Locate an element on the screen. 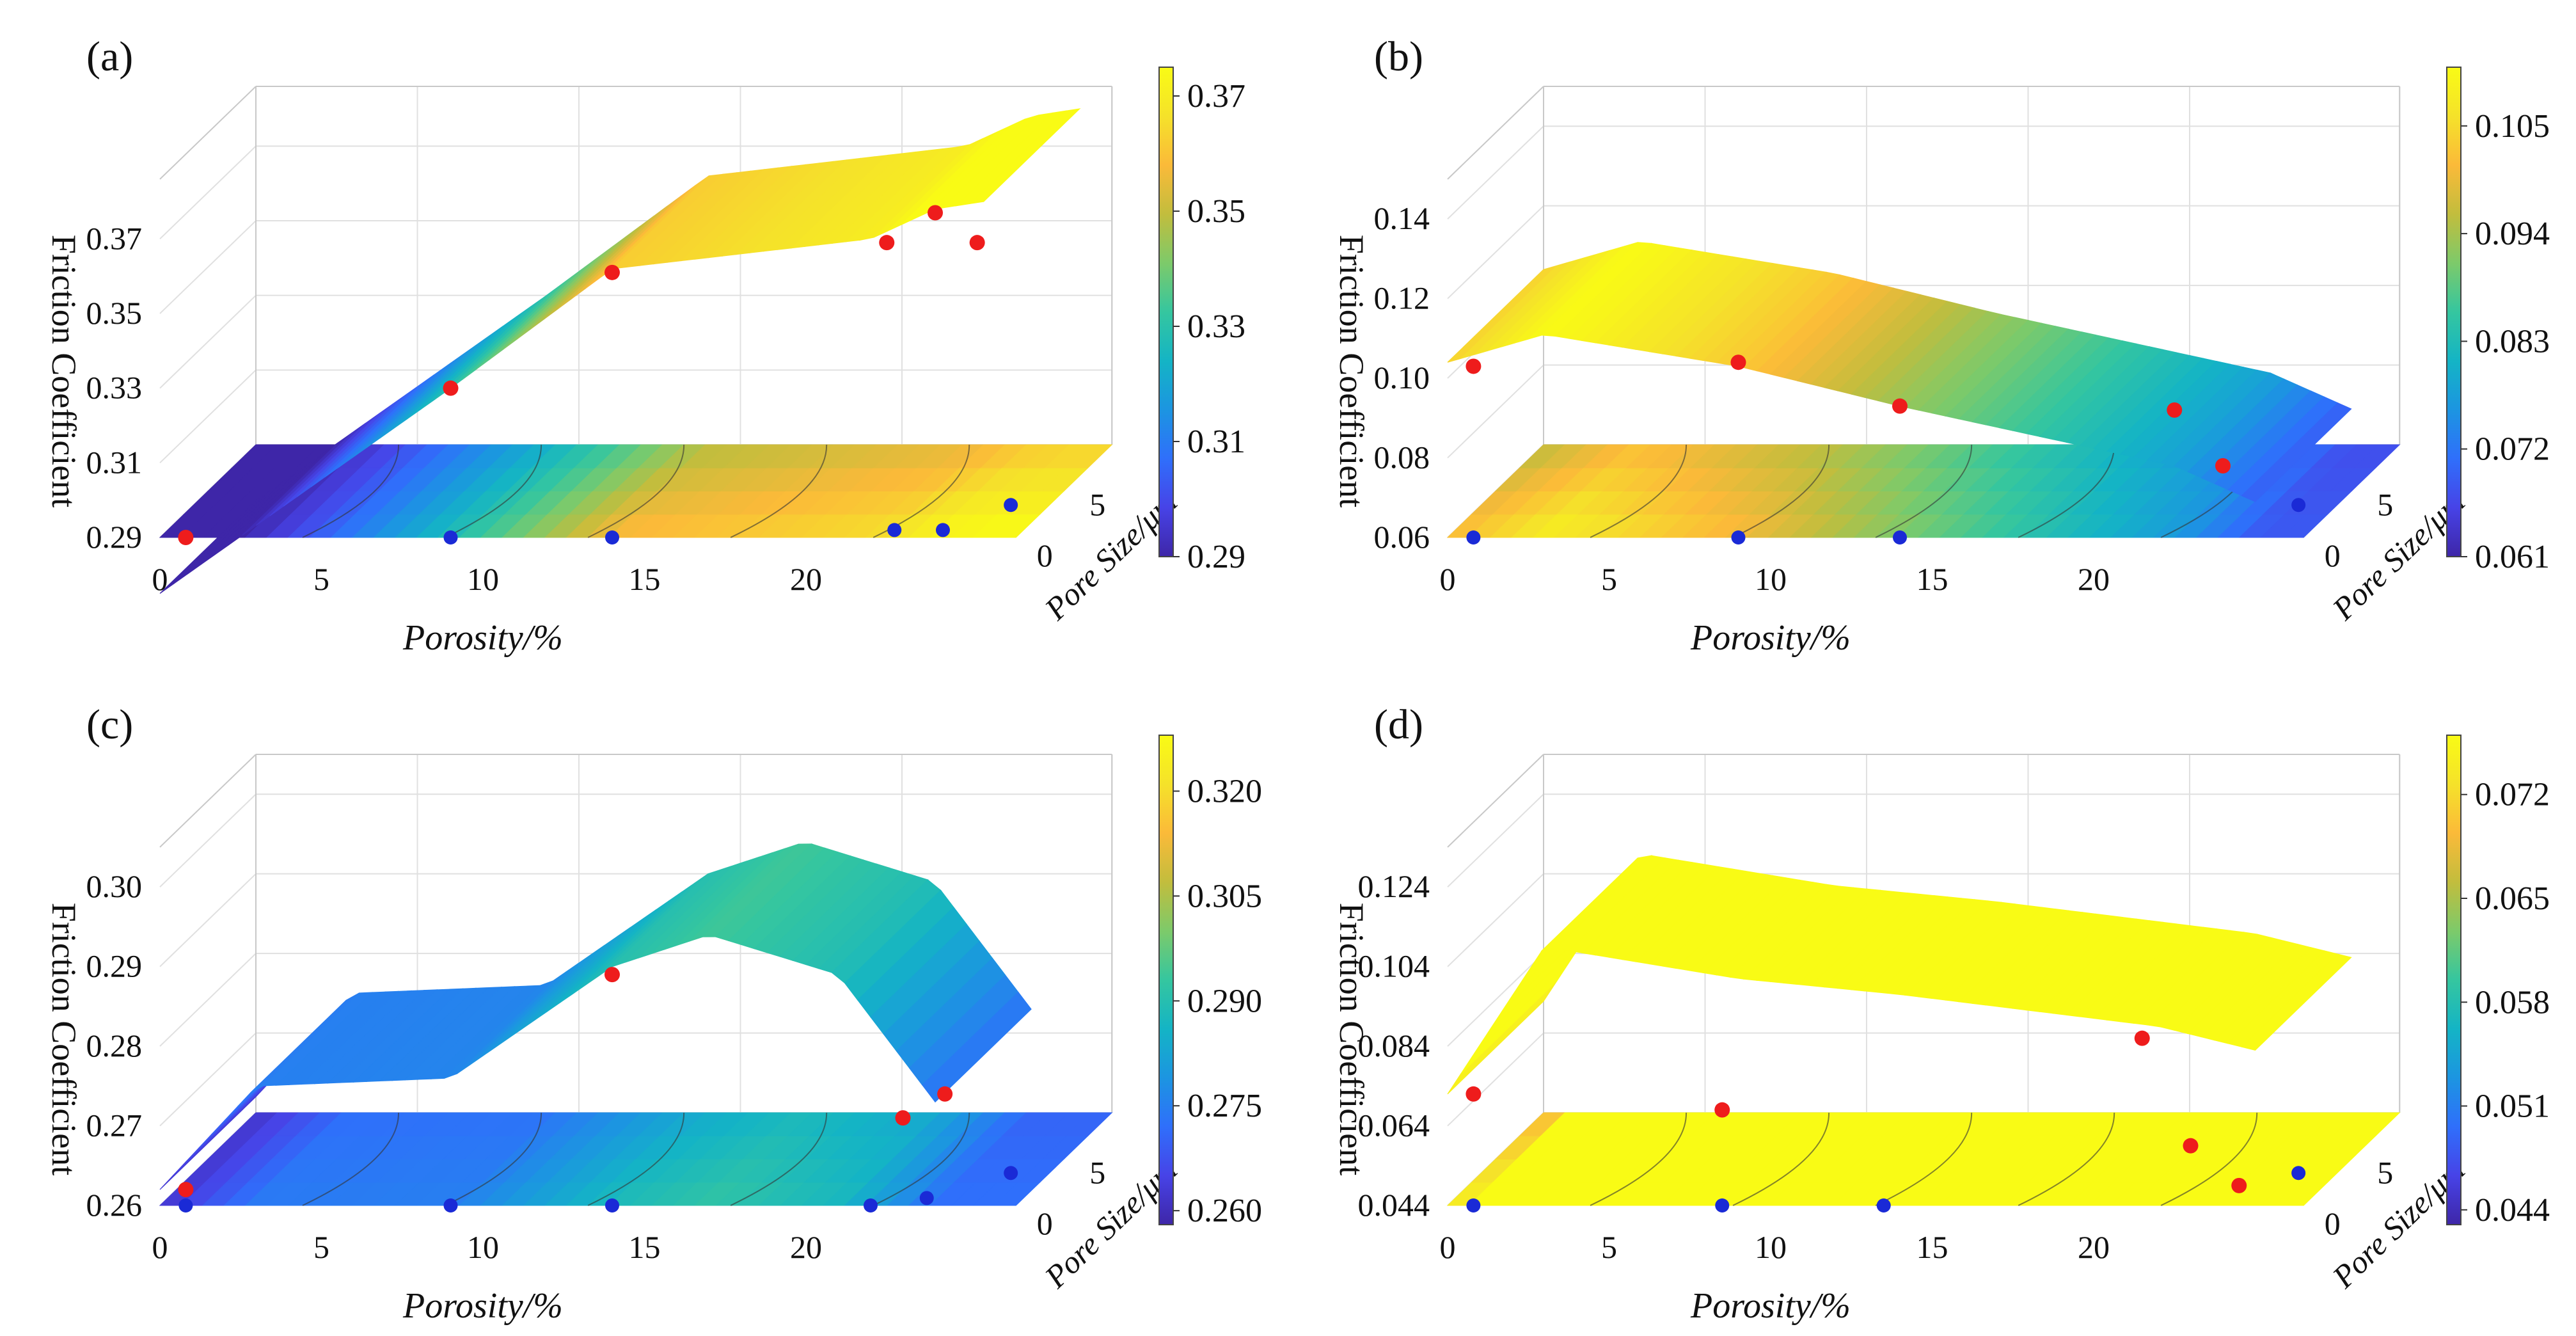 This screenshot has width=2576, height=1336. colorbar-tick-label: 0.37 is located at coordinates (1216, 96).